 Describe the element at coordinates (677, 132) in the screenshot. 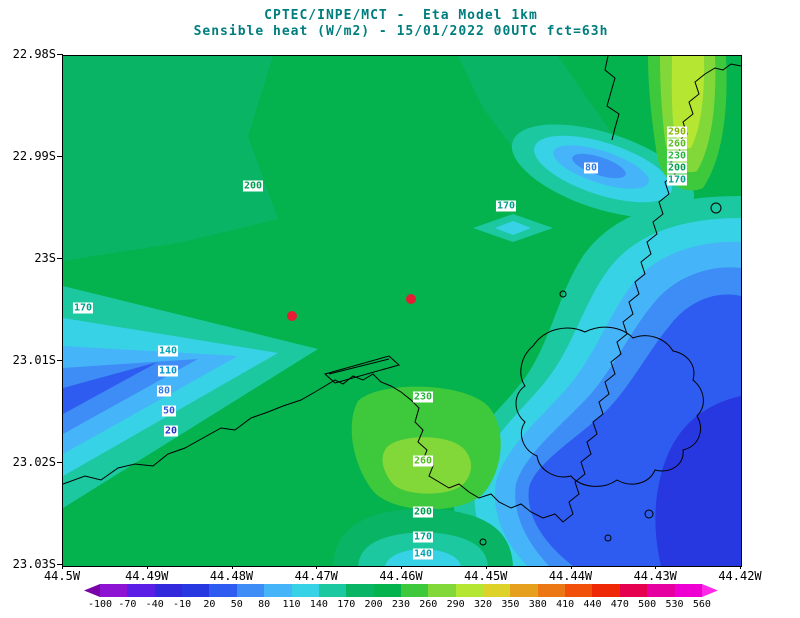

I see `contour-label: 290` at that location.